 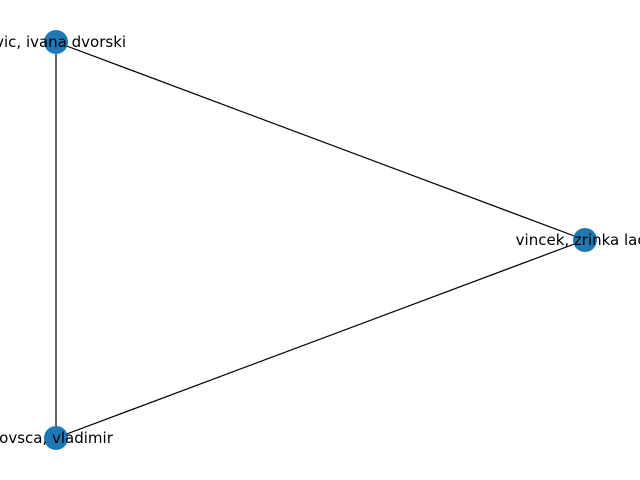 I want to click on node-label-n2: vincek, zrinka lack, so click(x=578, y=240).